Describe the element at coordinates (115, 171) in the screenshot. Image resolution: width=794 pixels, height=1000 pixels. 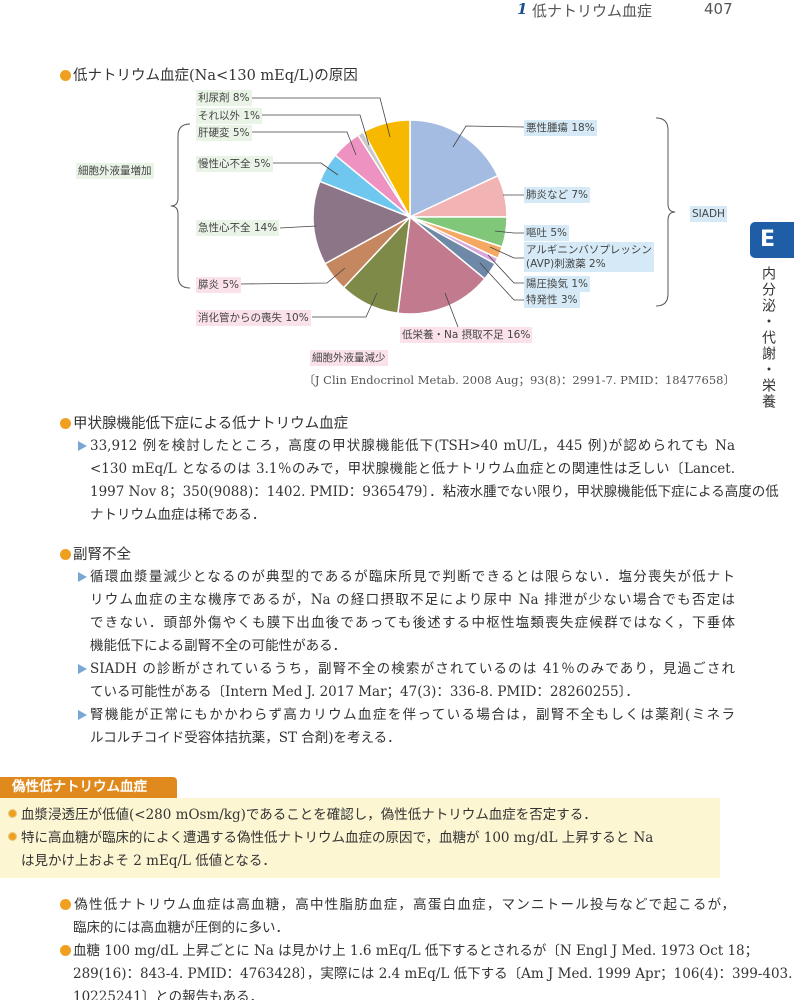
I see `group-label-increase: 細胞外液量増加` at that location.